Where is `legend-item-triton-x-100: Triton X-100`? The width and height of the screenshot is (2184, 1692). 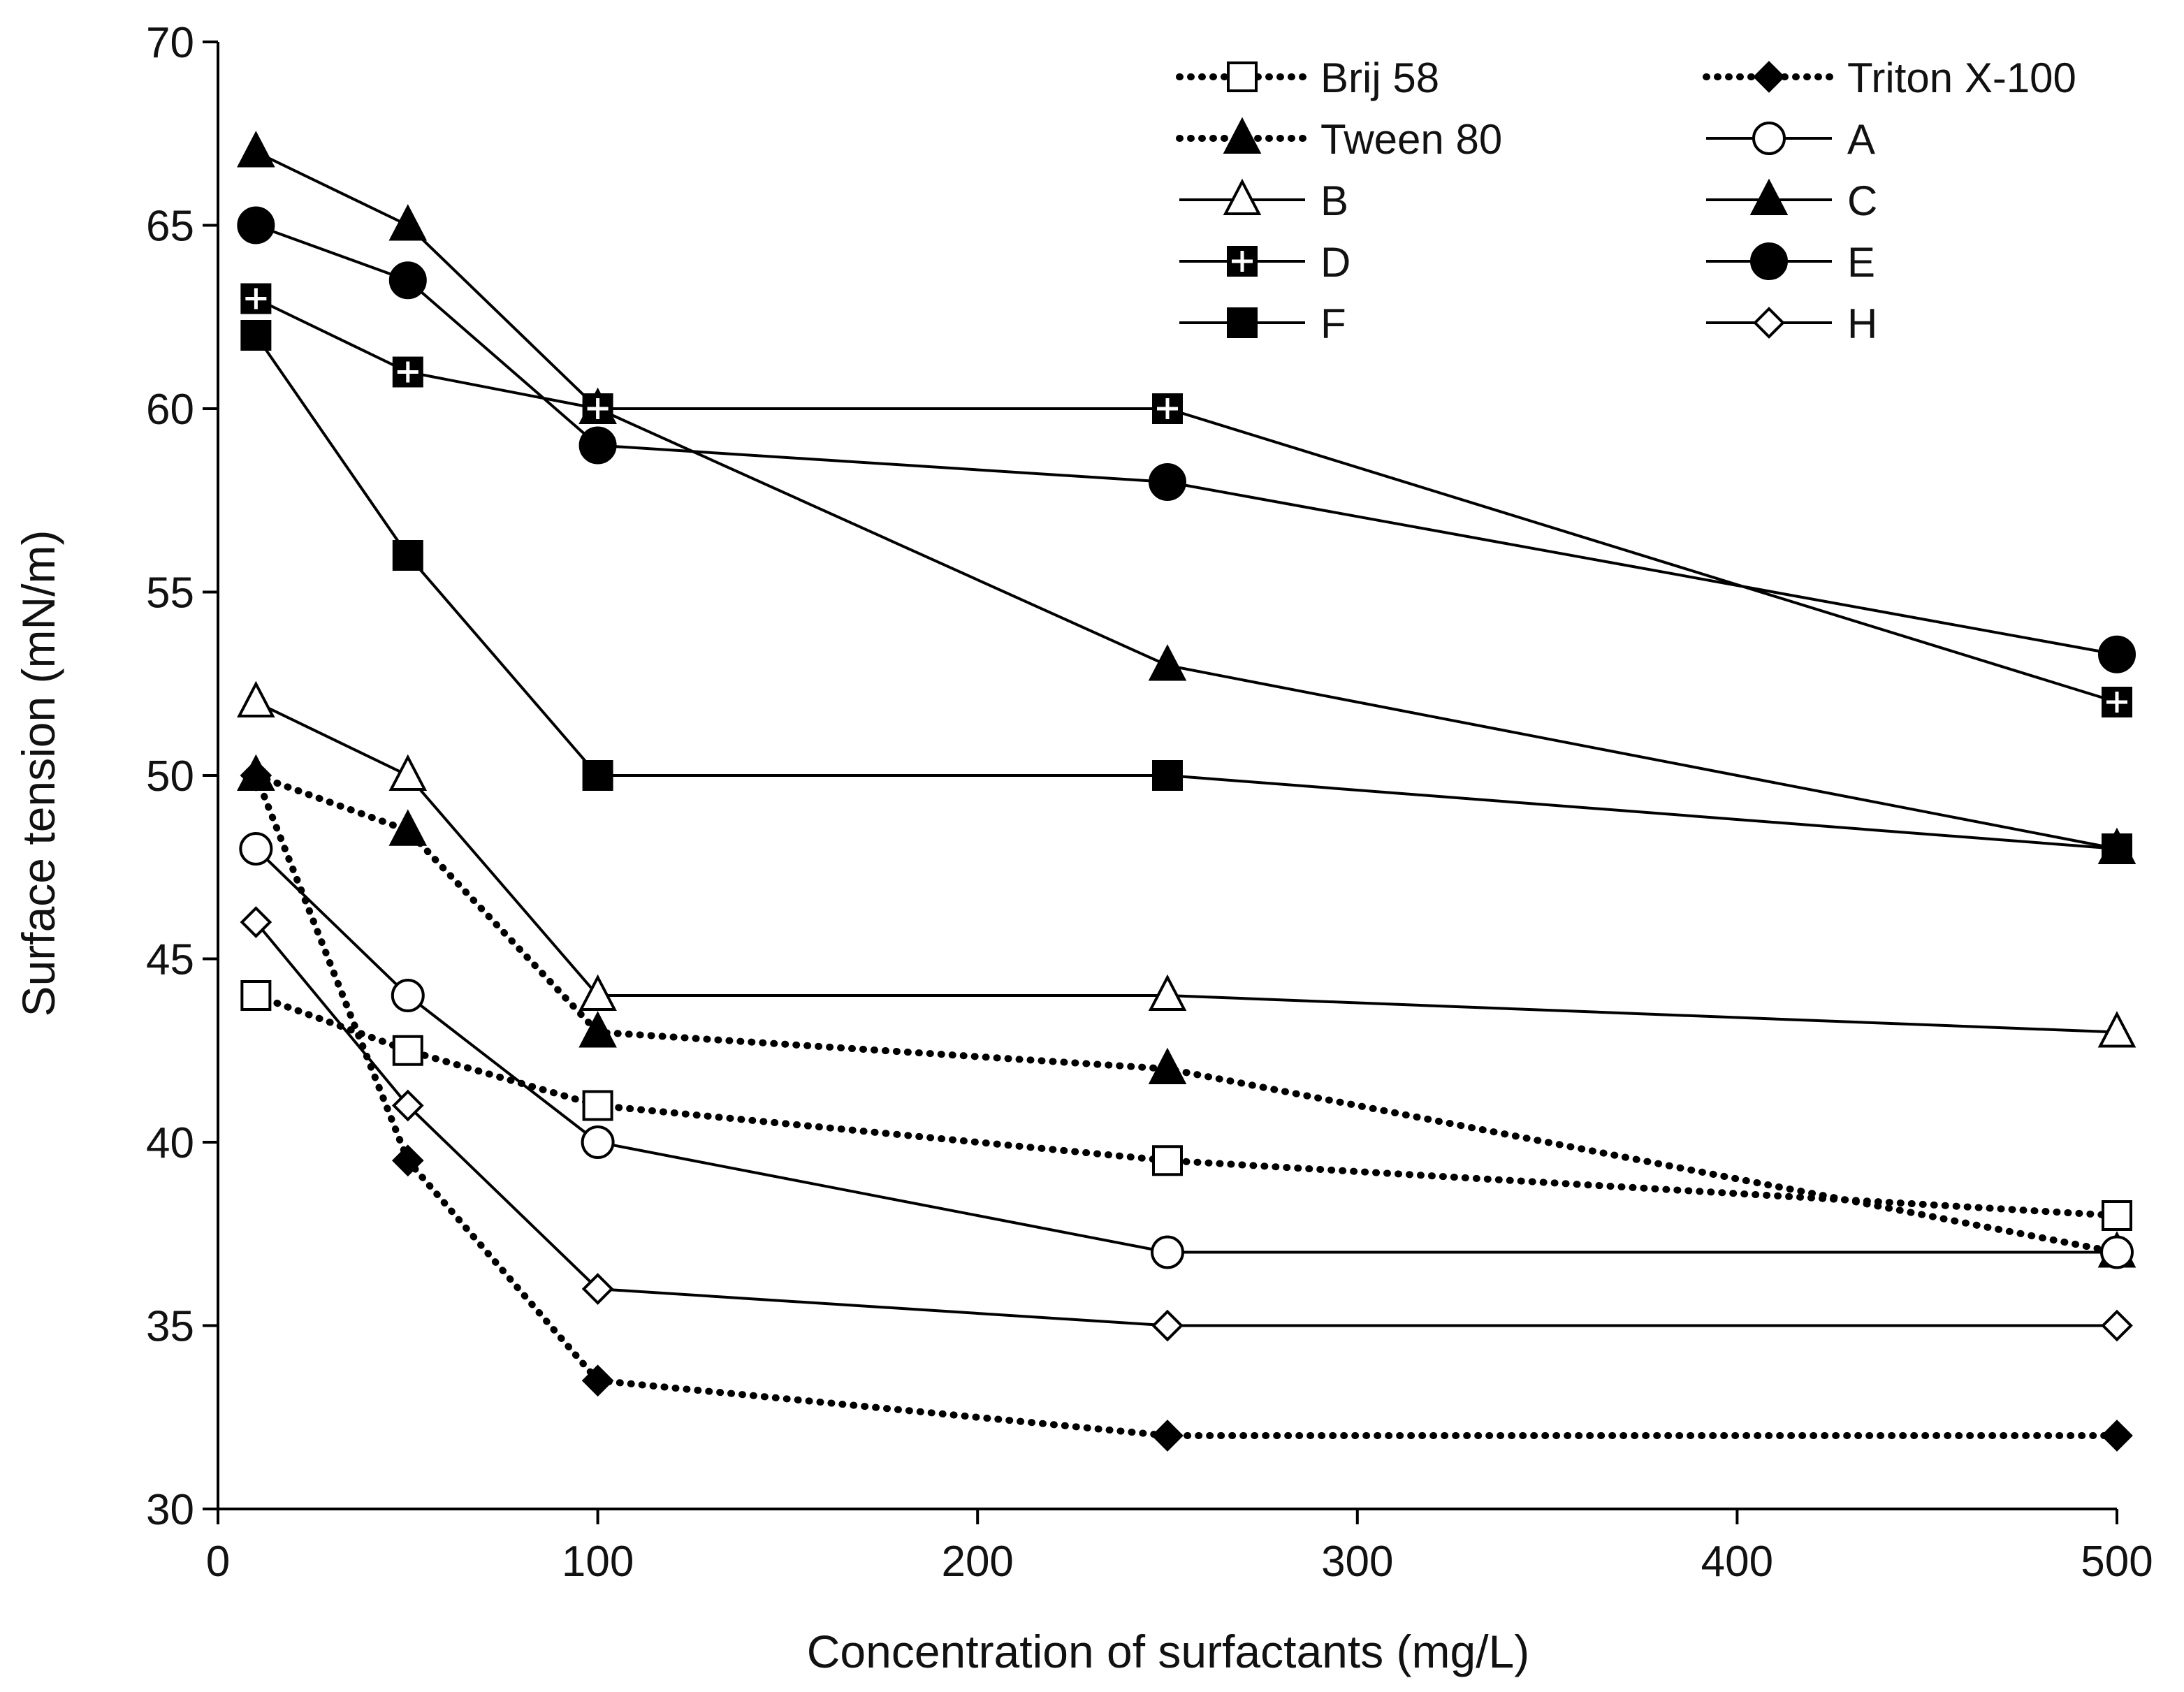 legend-item-triton-x-100: Triton X-100 is located at coordinates (1889, 77).